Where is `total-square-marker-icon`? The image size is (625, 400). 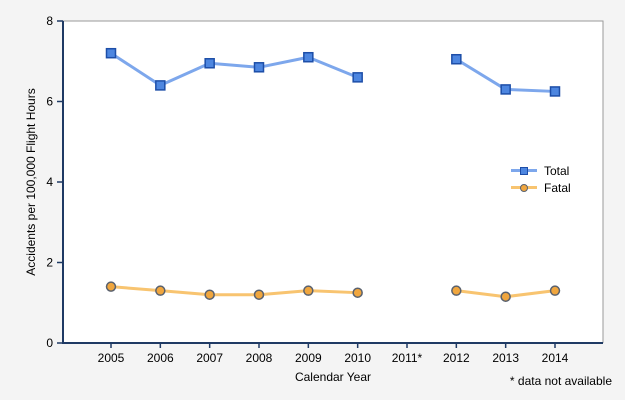 total-square-marker-icon is located at coordinates (524, 170).